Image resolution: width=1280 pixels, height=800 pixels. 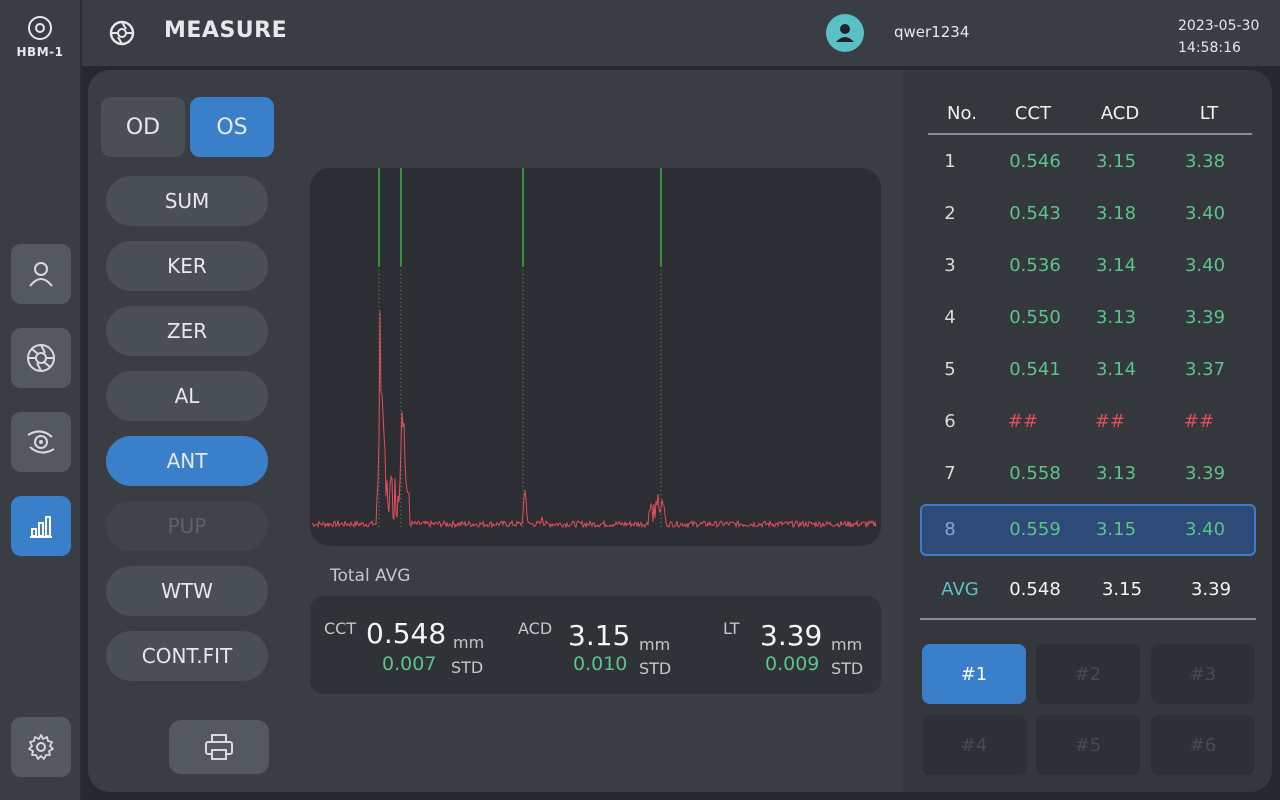 What do you see at coordinates (1033, 113) in the screenshot?
I see `header-cct: CCT` at bounding box center [1033, 113].